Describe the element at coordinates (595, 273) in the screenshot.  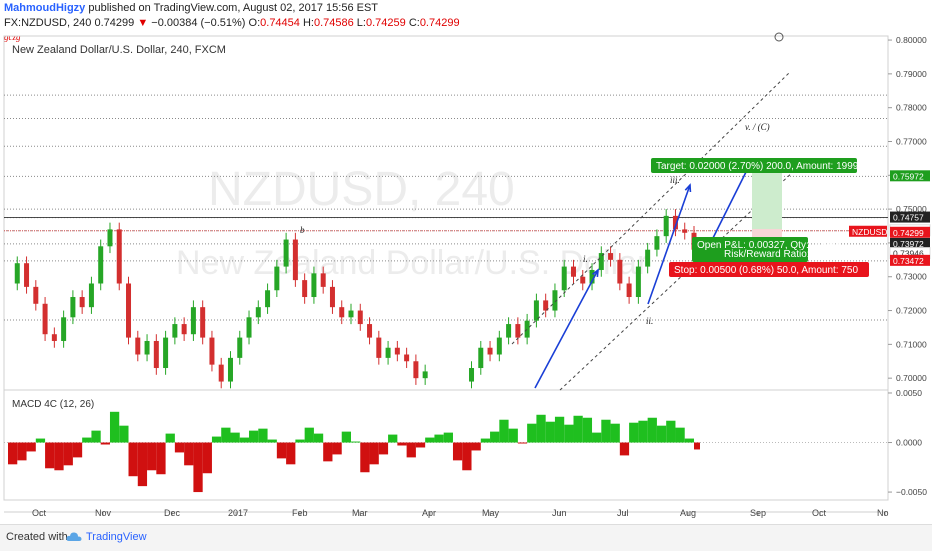
I see `arrowhead-icon` at that location.